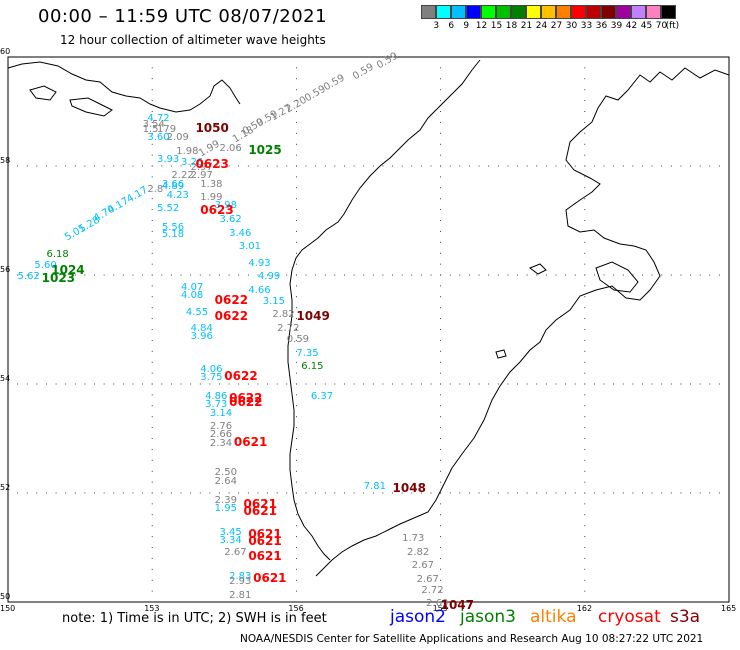 The image size is (740, 650). Describe the element at coordinates (158, 119) in the screenshot. I see `swh-label: 4.72` at that location.